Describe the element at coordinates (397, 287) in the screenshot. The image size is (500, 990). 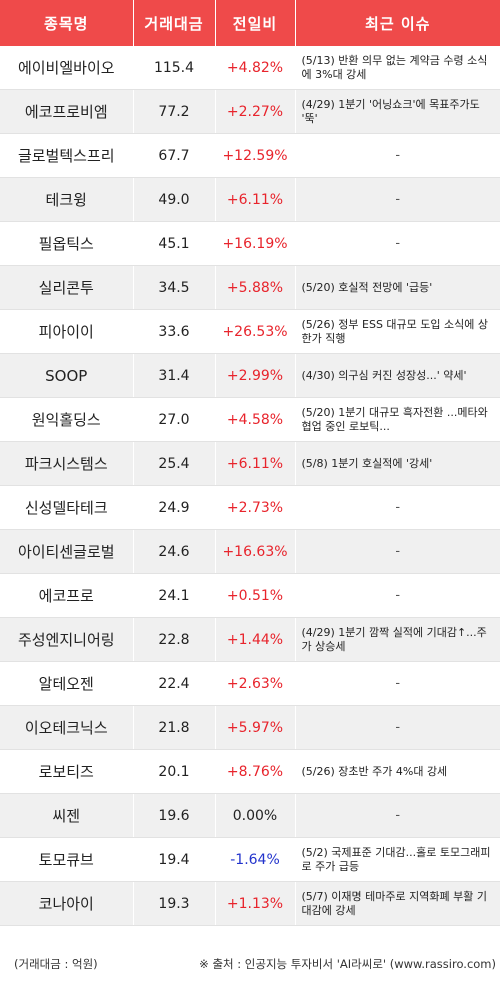
I see `recent-issue: (5/20) 호실적 전망에 '급등'` at that location.